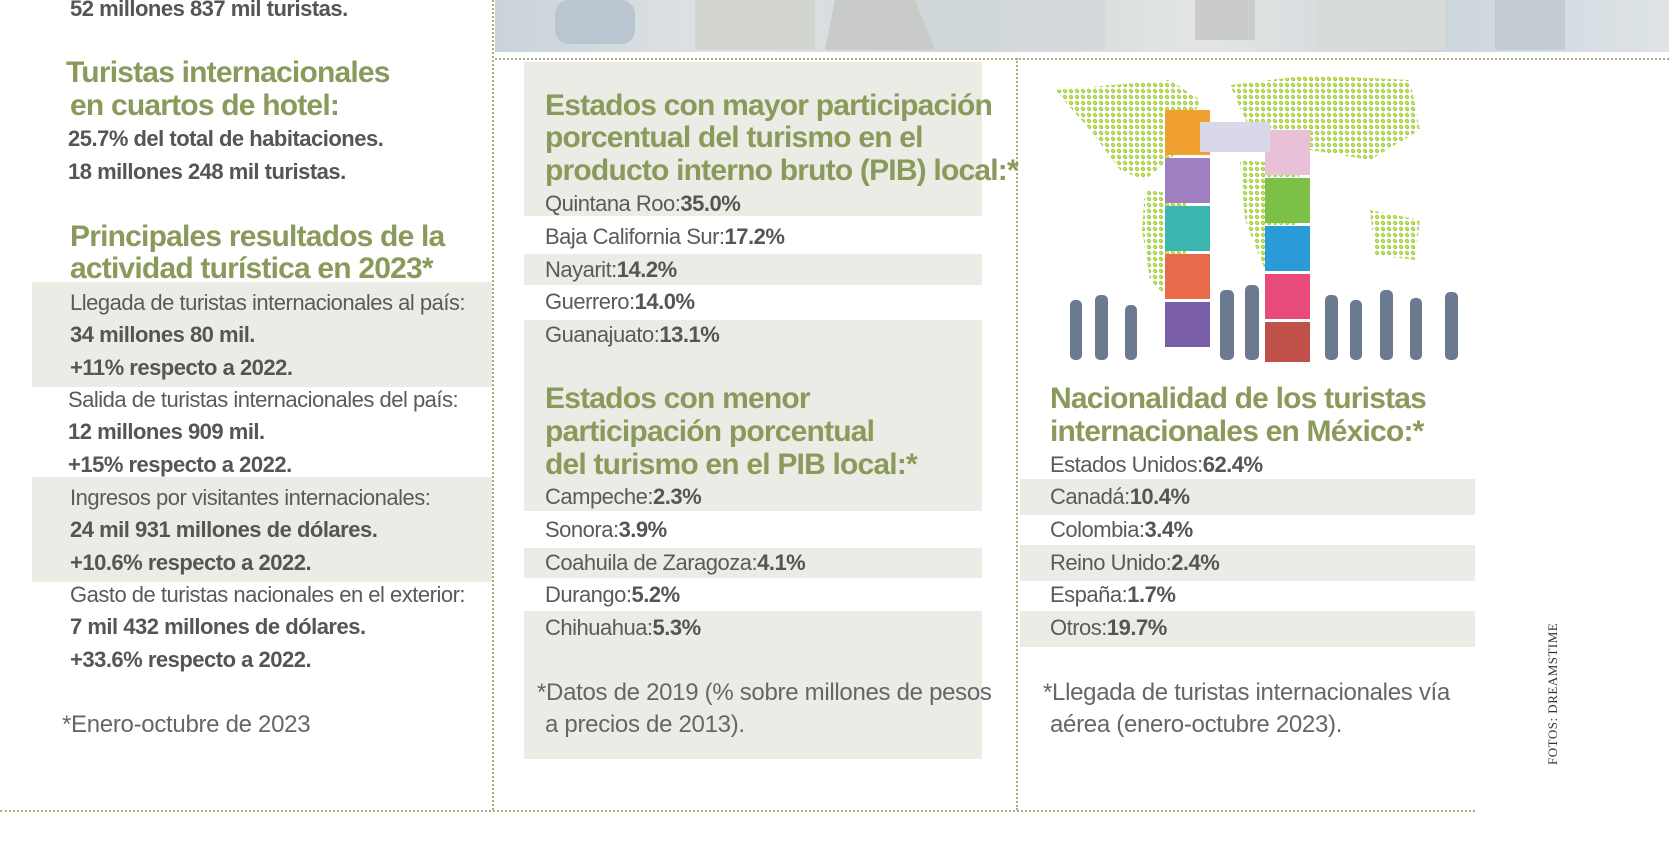  What do you see at coordinates (623, 496) in the screenshot?
I see `low-state-row: Campeche:2.3%` at bounding box center [623, 496].